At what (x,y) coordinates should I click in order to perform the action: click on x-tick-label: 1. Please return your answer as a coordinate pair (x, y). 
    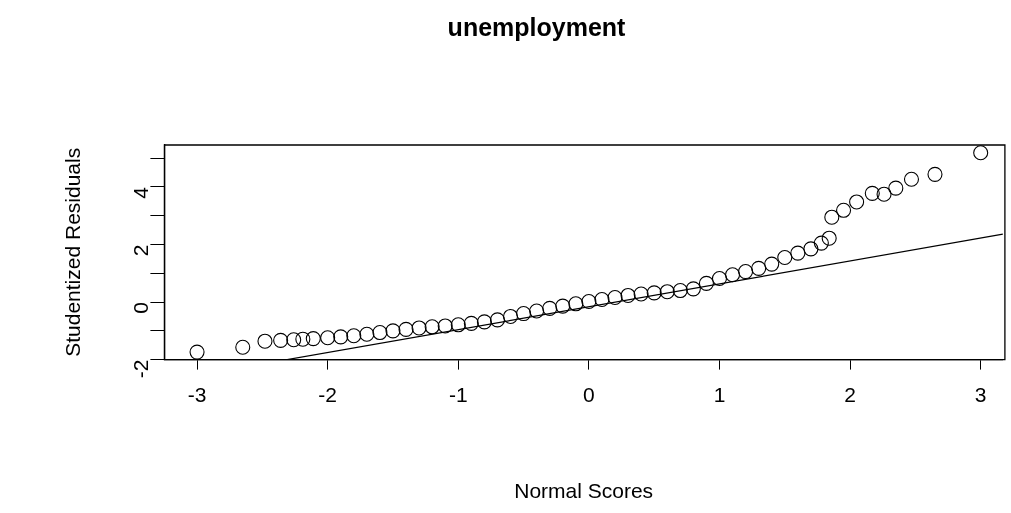
    Looking at the image, I should click on (719, 394).